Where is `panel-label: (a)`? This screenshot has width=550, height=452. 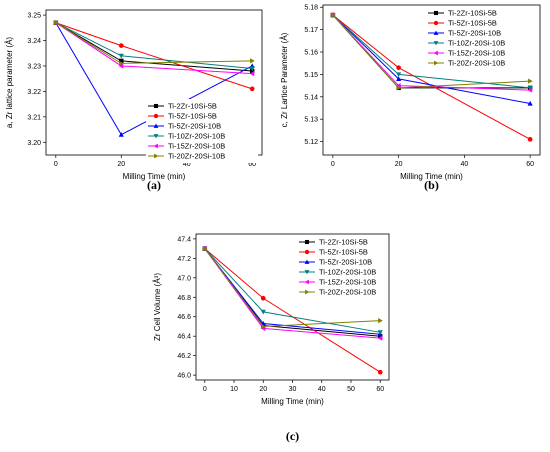
panel-label: (a) is located at coordinates (154, 185).